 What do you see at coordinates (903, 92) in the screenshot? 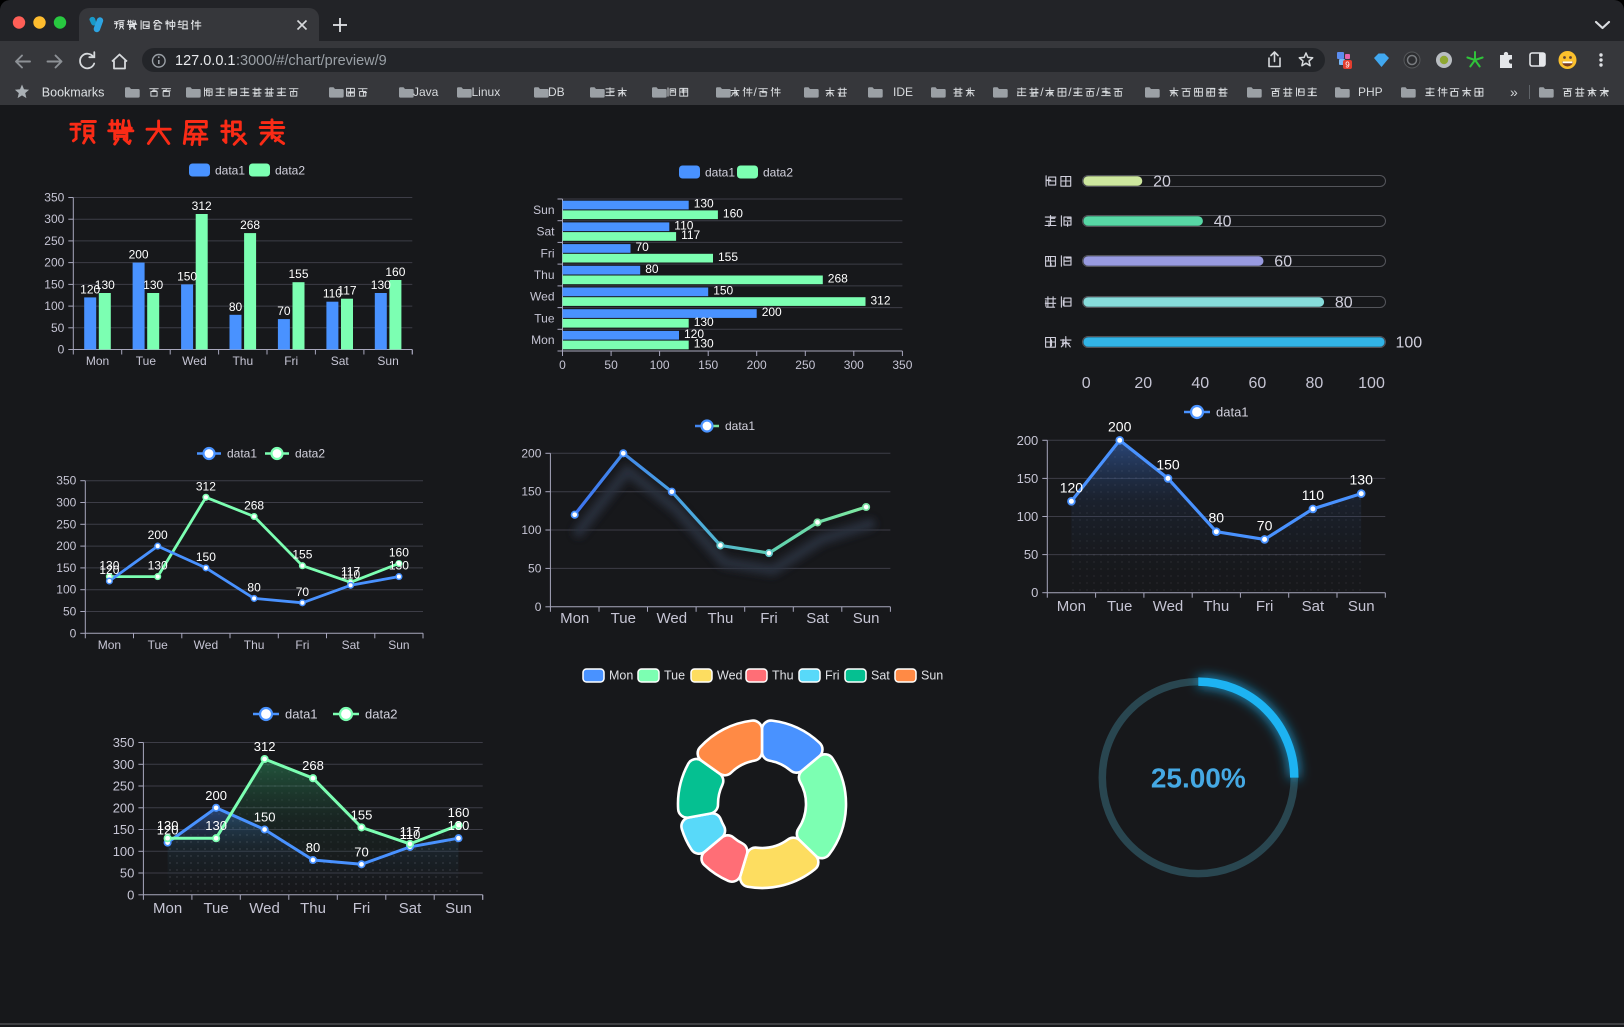
I see `svg-text: IDE` at bounding box center [903, 92].